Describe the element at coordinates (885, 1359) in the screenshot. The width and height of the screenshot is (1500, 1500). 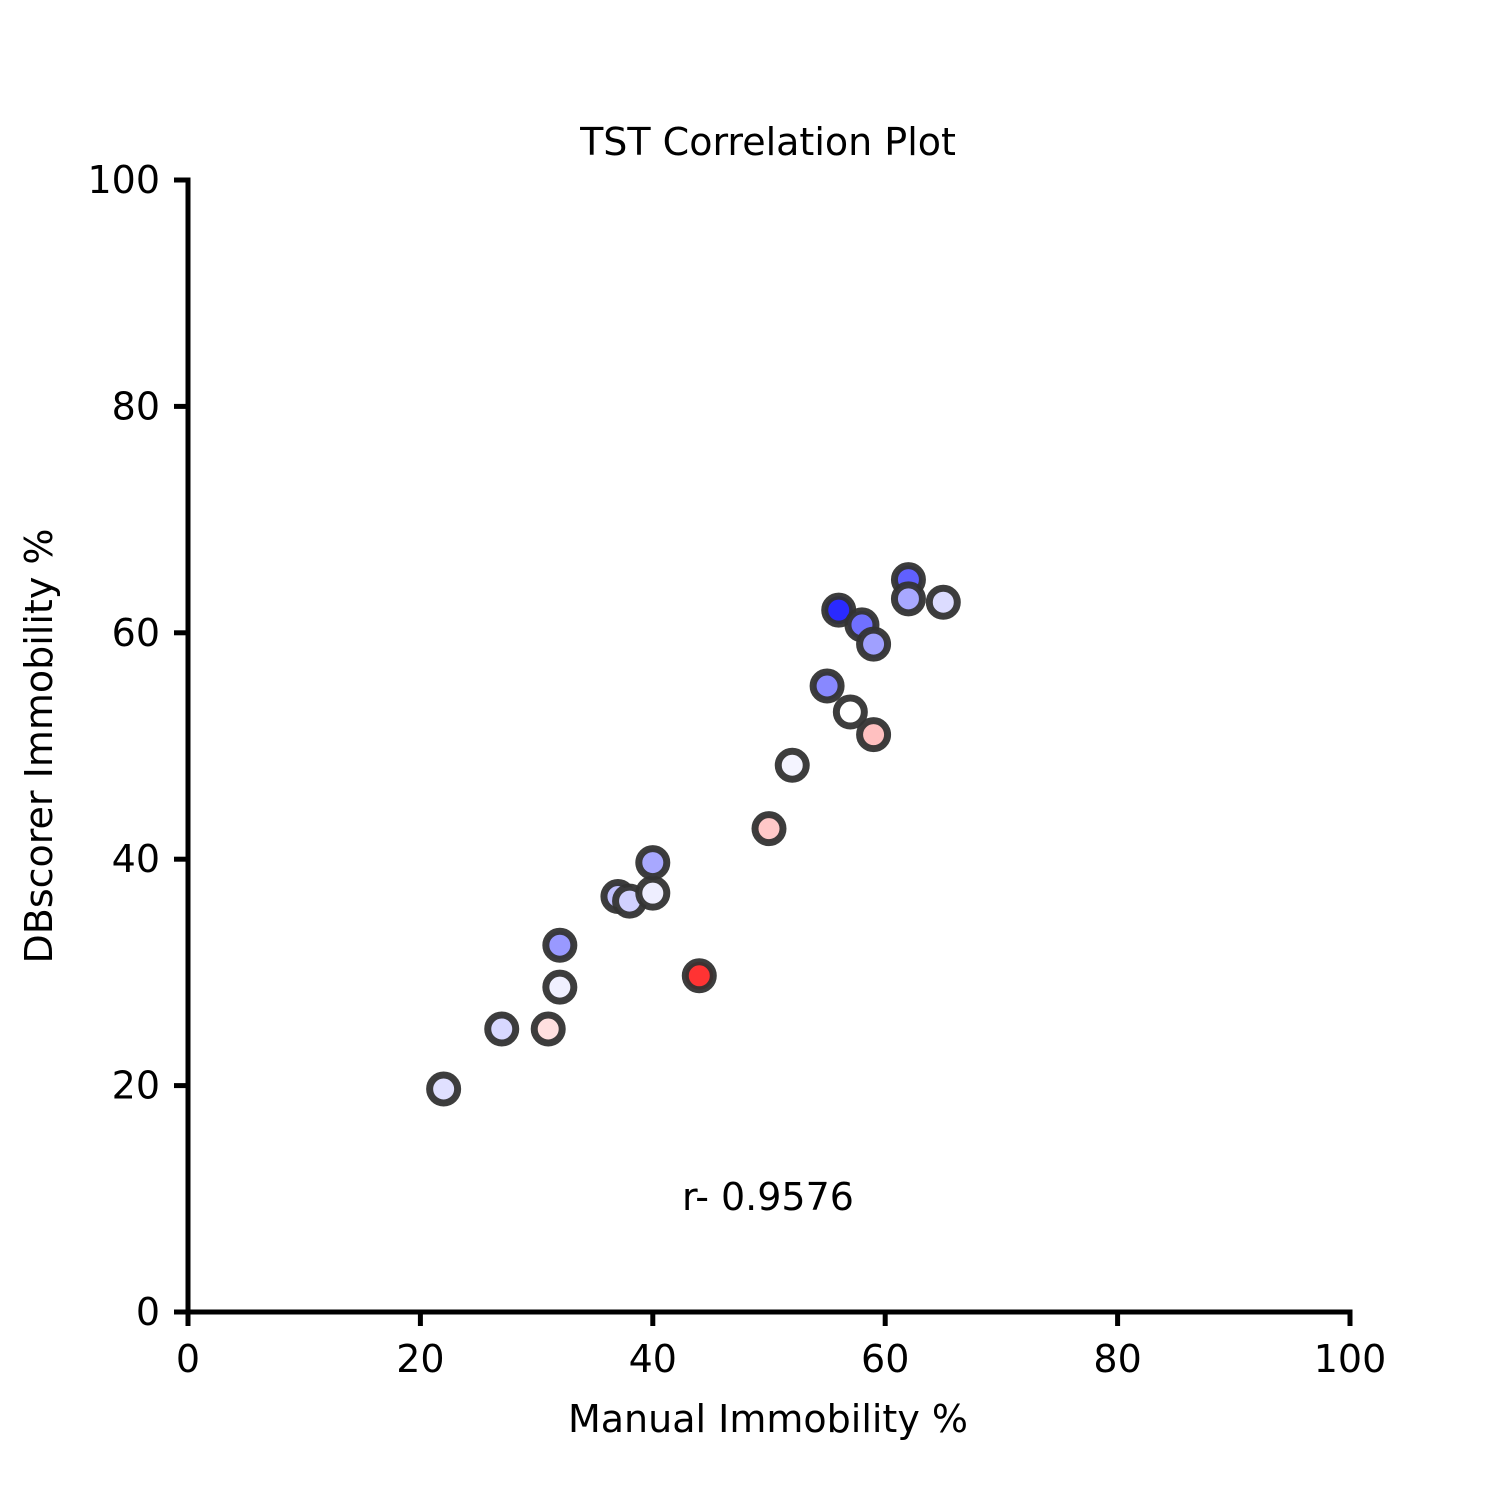
I see `x-tick-label: 60` at that location.